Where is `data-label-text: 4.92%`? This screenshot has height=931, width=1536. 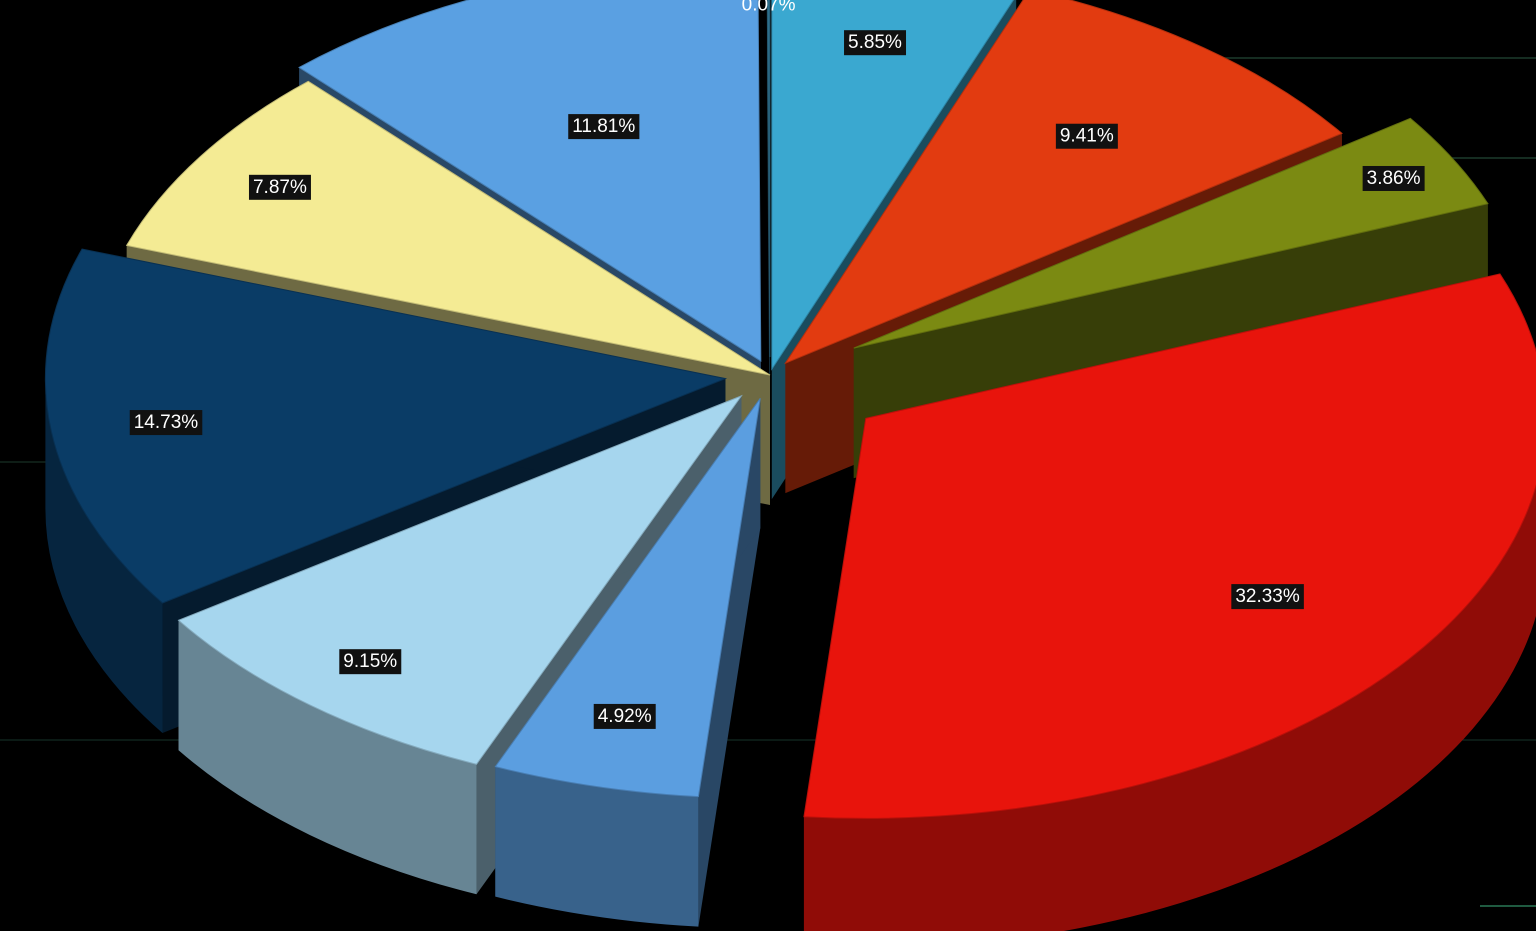
data-label-text: 4.92% is located at coordinates (625, 716).